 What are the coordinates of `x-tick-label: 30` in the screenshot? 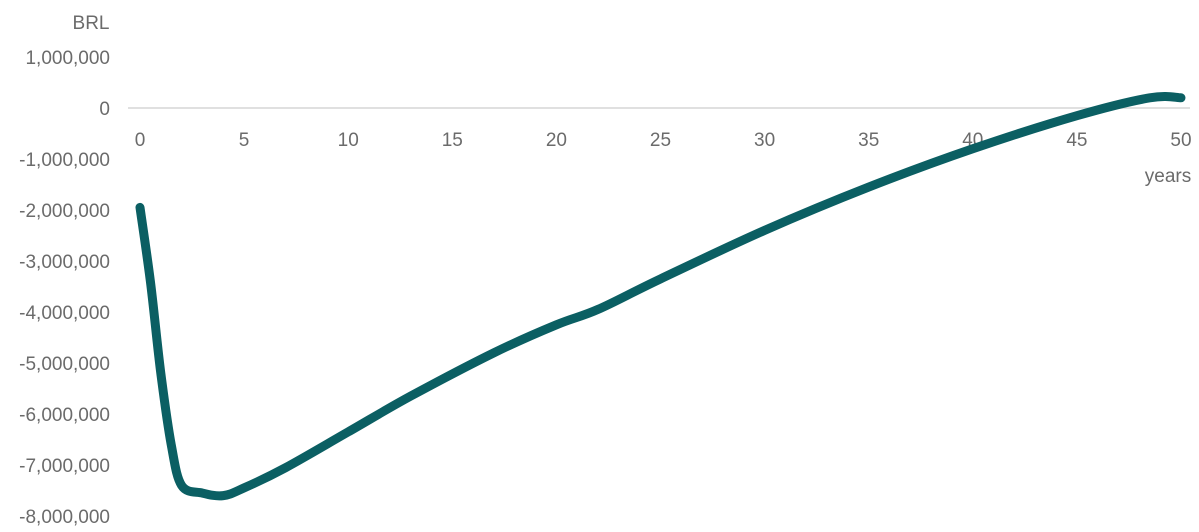 It's located at (764, 140).